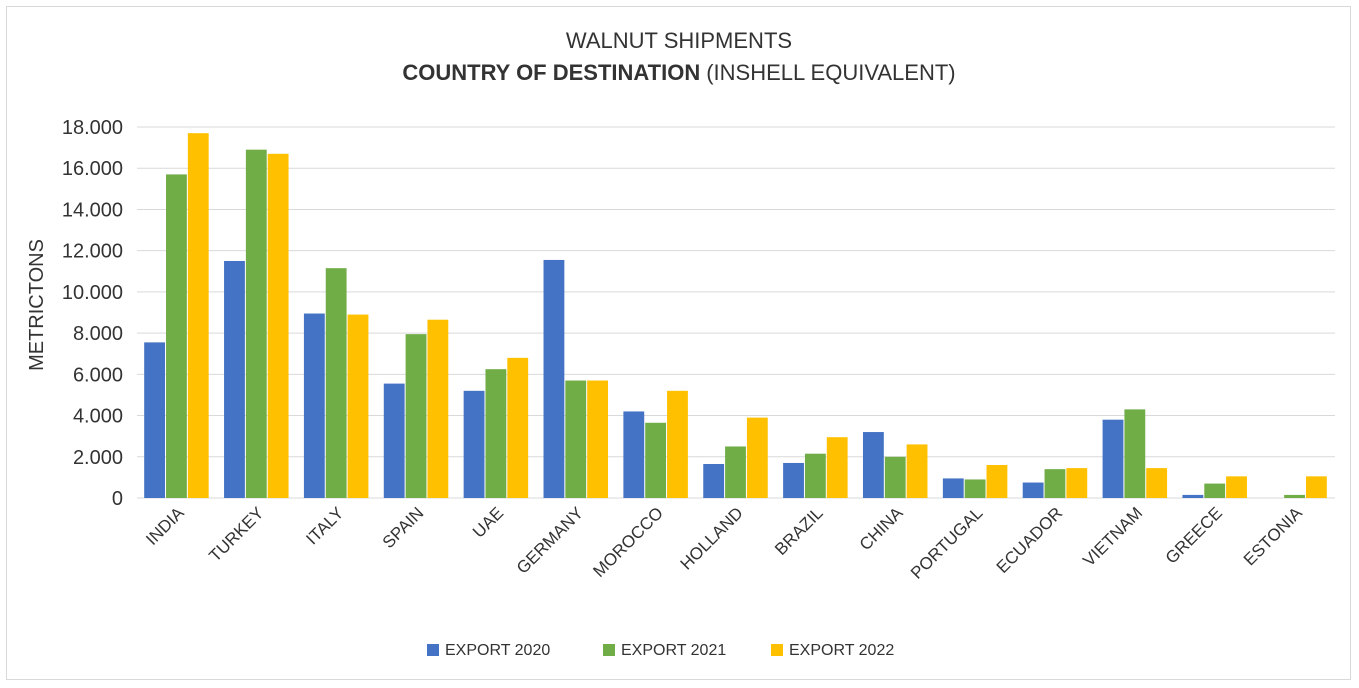 The image size is (1359, 688). What do you see at coordinates (488, 522) in the screenshot?
I see `x-tick-label: UAE` at bounding box center [488, 522].